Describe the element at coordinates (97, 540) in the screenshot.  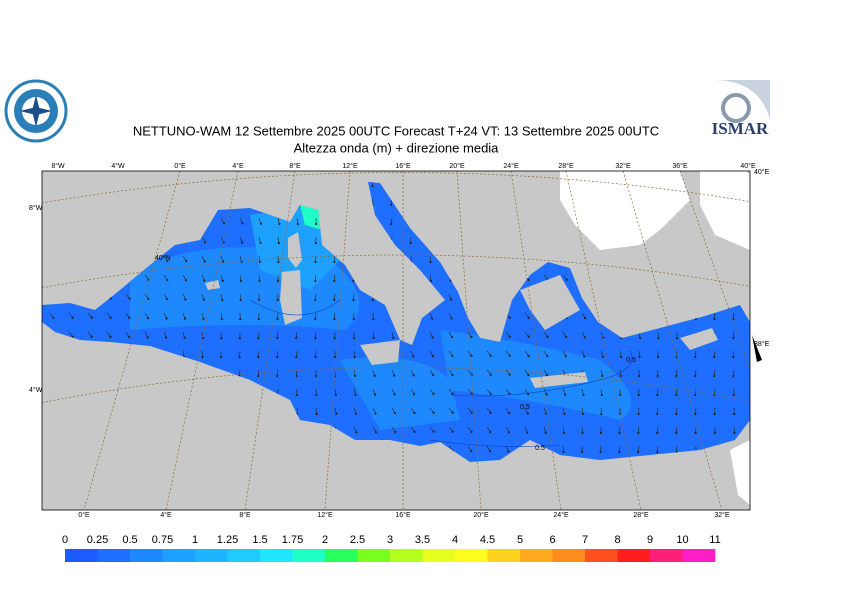
I see `colorbar-label: 0.25` at that location.